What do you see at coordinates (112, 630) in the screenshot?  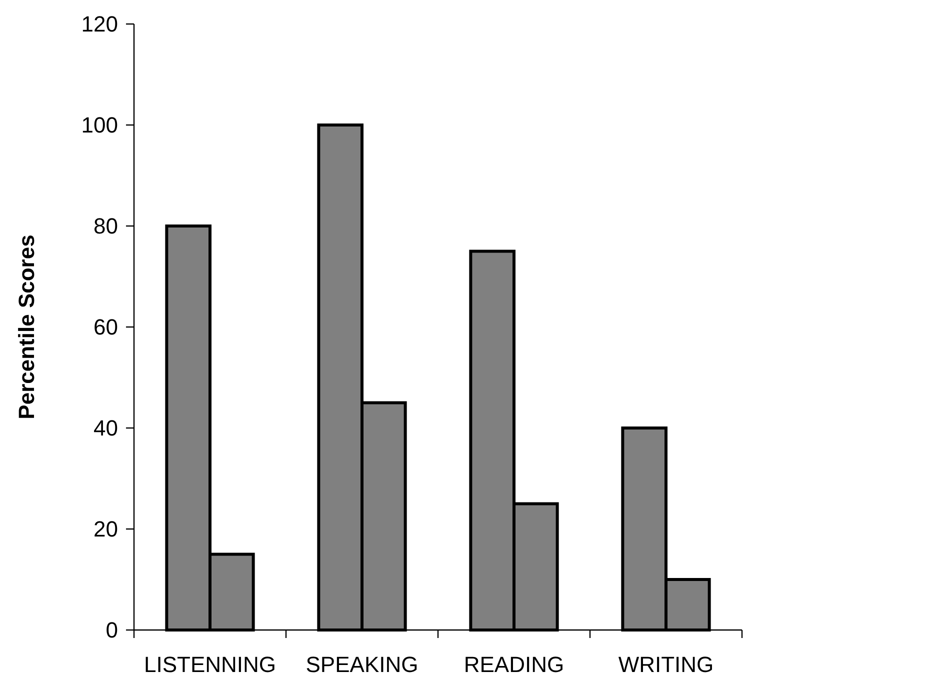 I see `y-tick-label: 0` at bounding box center [112, 630].